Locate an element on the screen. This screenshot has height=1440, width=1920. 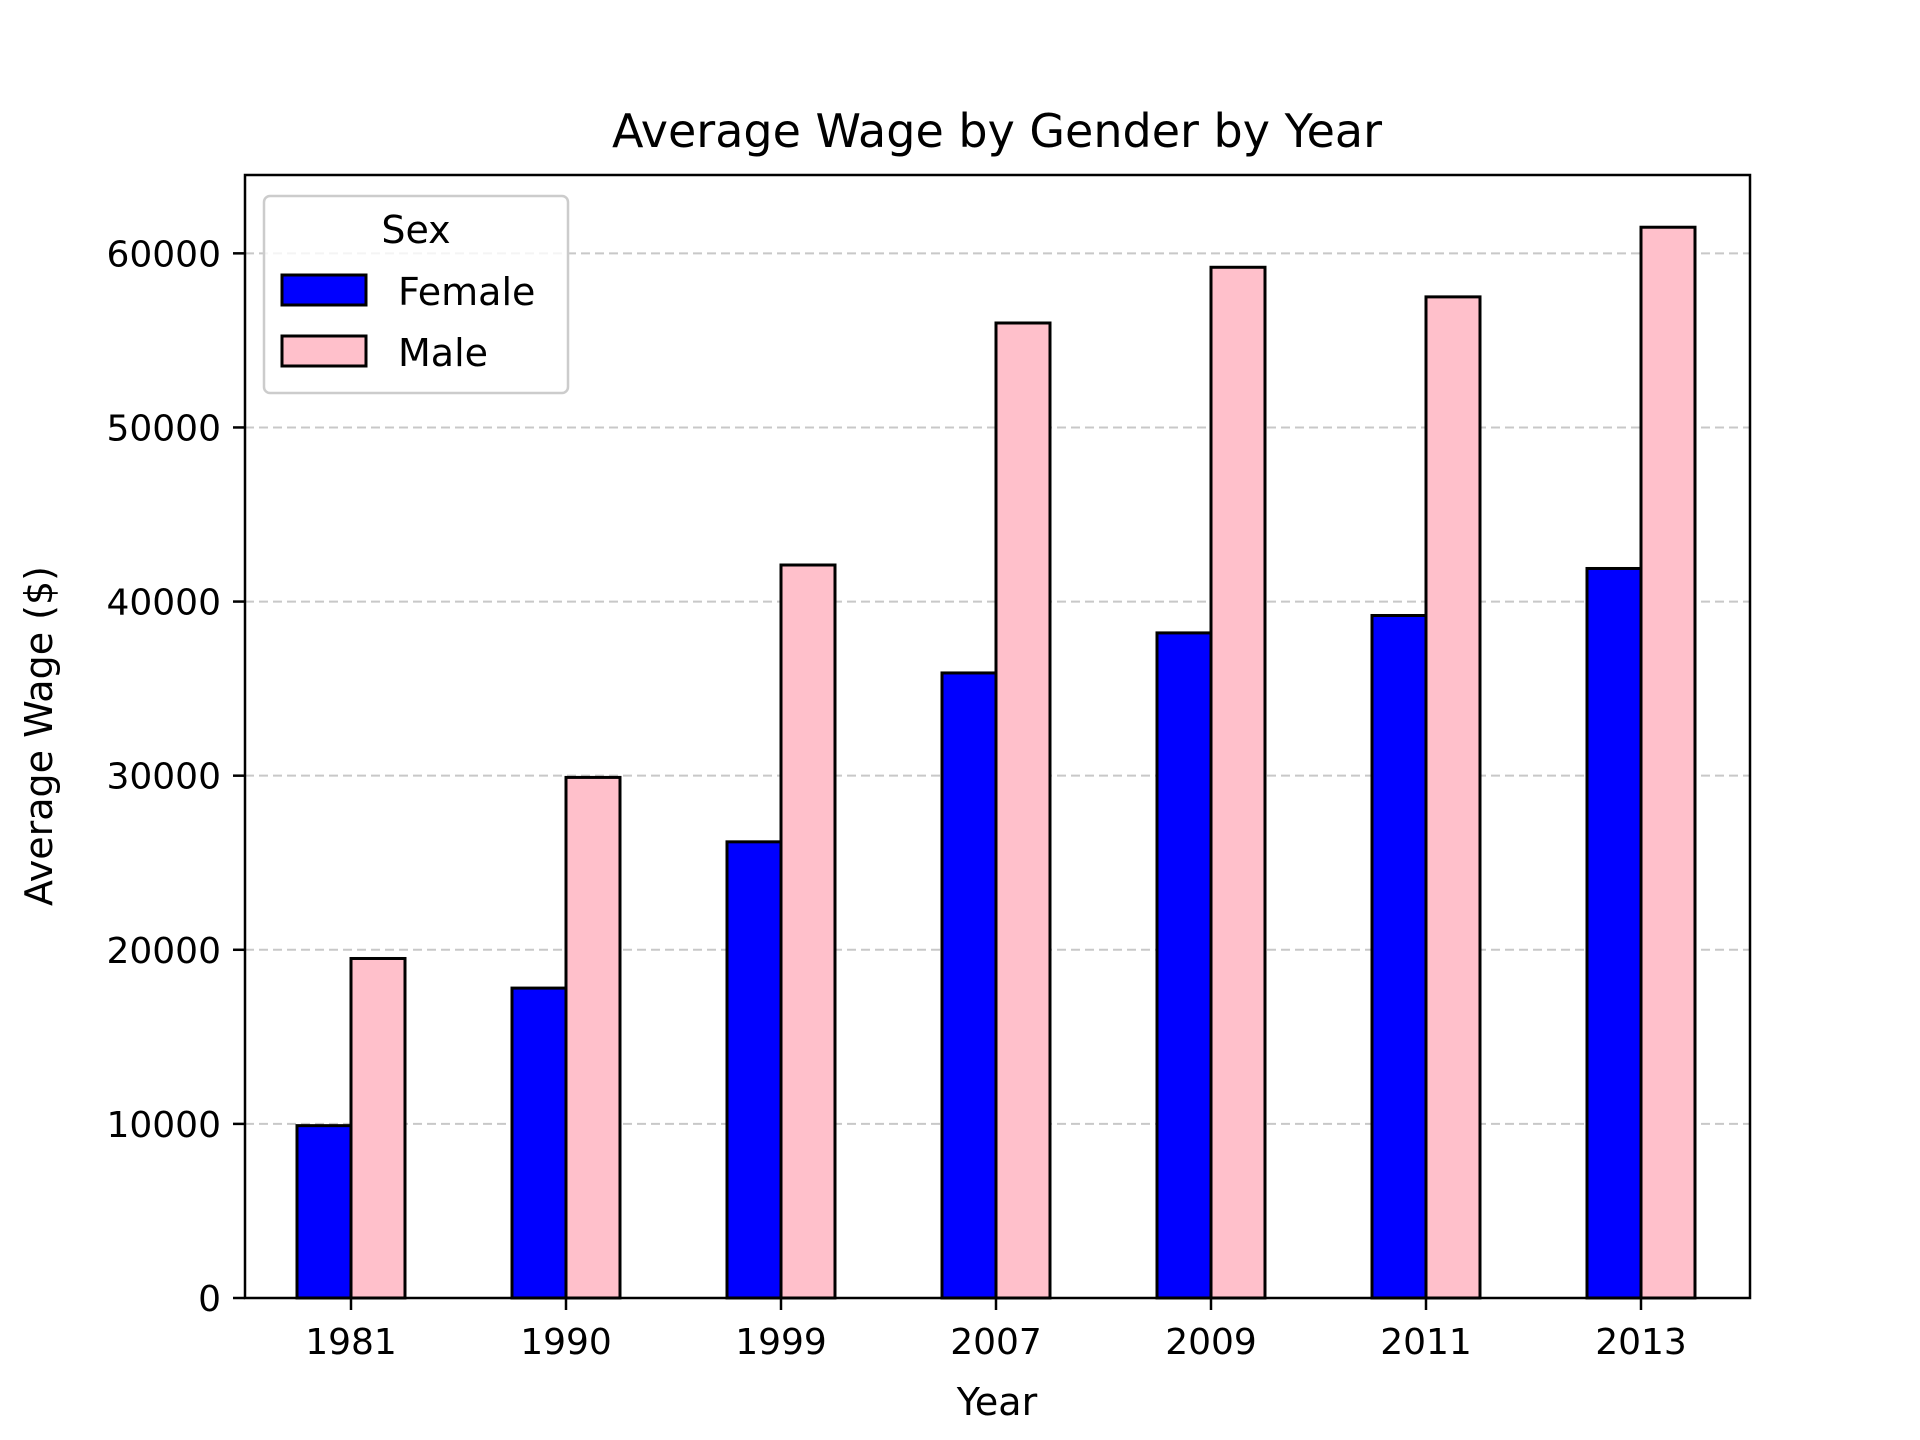
x-tick-label: 2011 is located at coordinates (1426, 1342).